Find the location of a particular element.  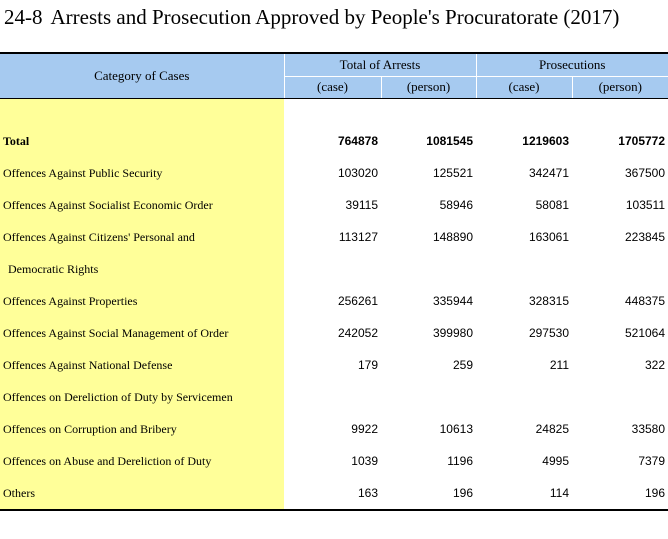

cell-value: 24825 is located at coordinates (552, 429).